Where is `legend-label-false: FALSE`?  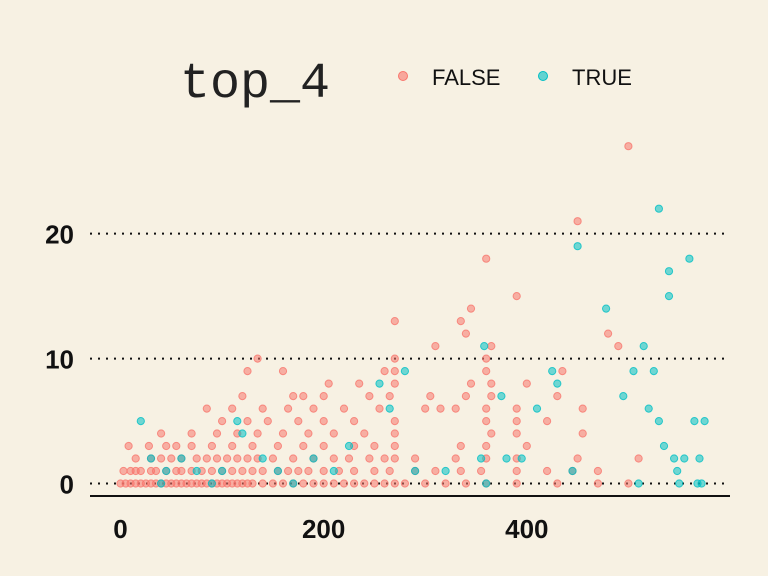
legend-label-false: FALSE is located at coordinates (466, 77).